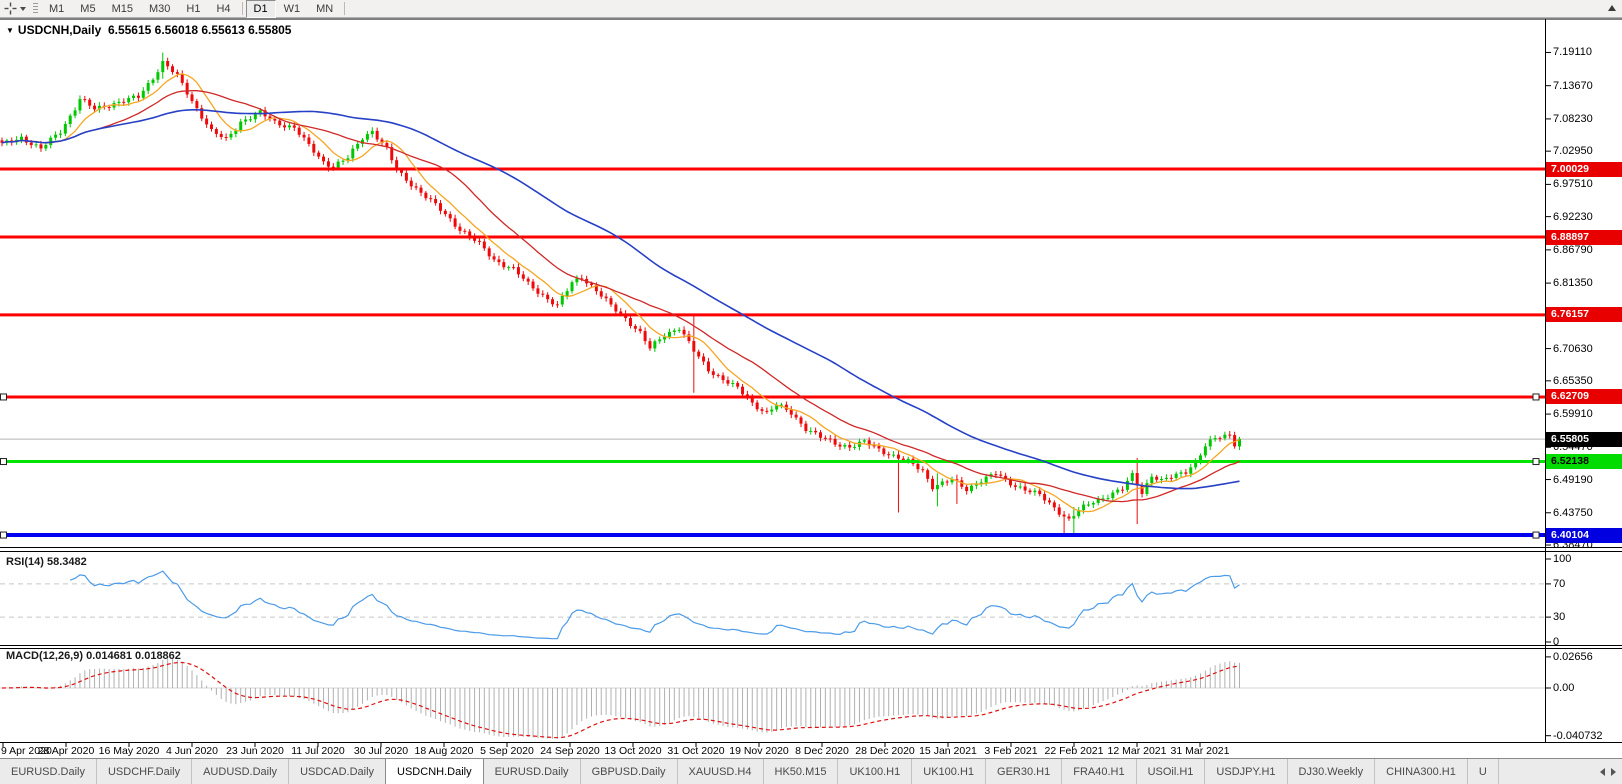  I want to click on timeframe-button-W1: W1, so click(292, 8).